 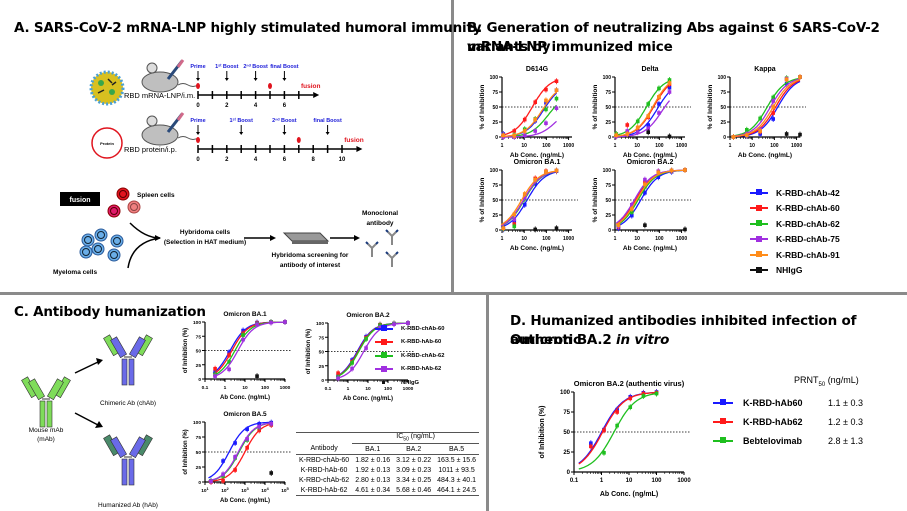 I want to click on svg-text: (Selection in HAT medium), so click(x=205, y=242).